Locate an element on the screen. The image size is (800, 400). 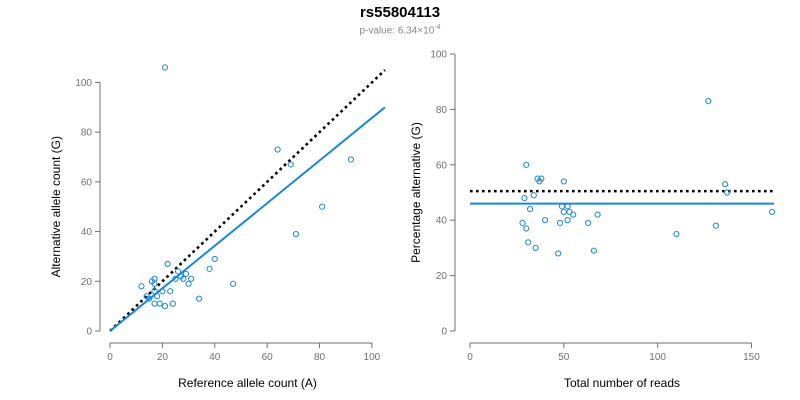
x-tick: 80 is located at coordinates (320, 353).